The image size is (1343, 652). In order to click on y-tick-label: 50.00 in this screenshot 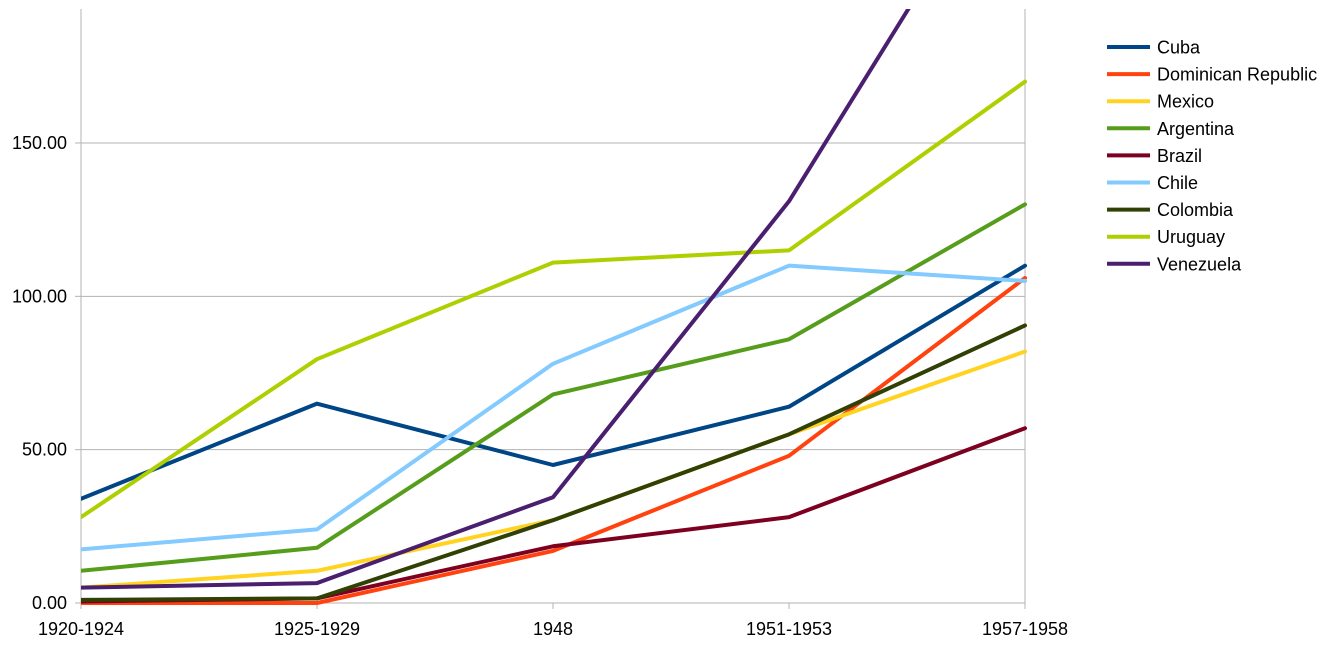, I will do `click(44, 450)`.